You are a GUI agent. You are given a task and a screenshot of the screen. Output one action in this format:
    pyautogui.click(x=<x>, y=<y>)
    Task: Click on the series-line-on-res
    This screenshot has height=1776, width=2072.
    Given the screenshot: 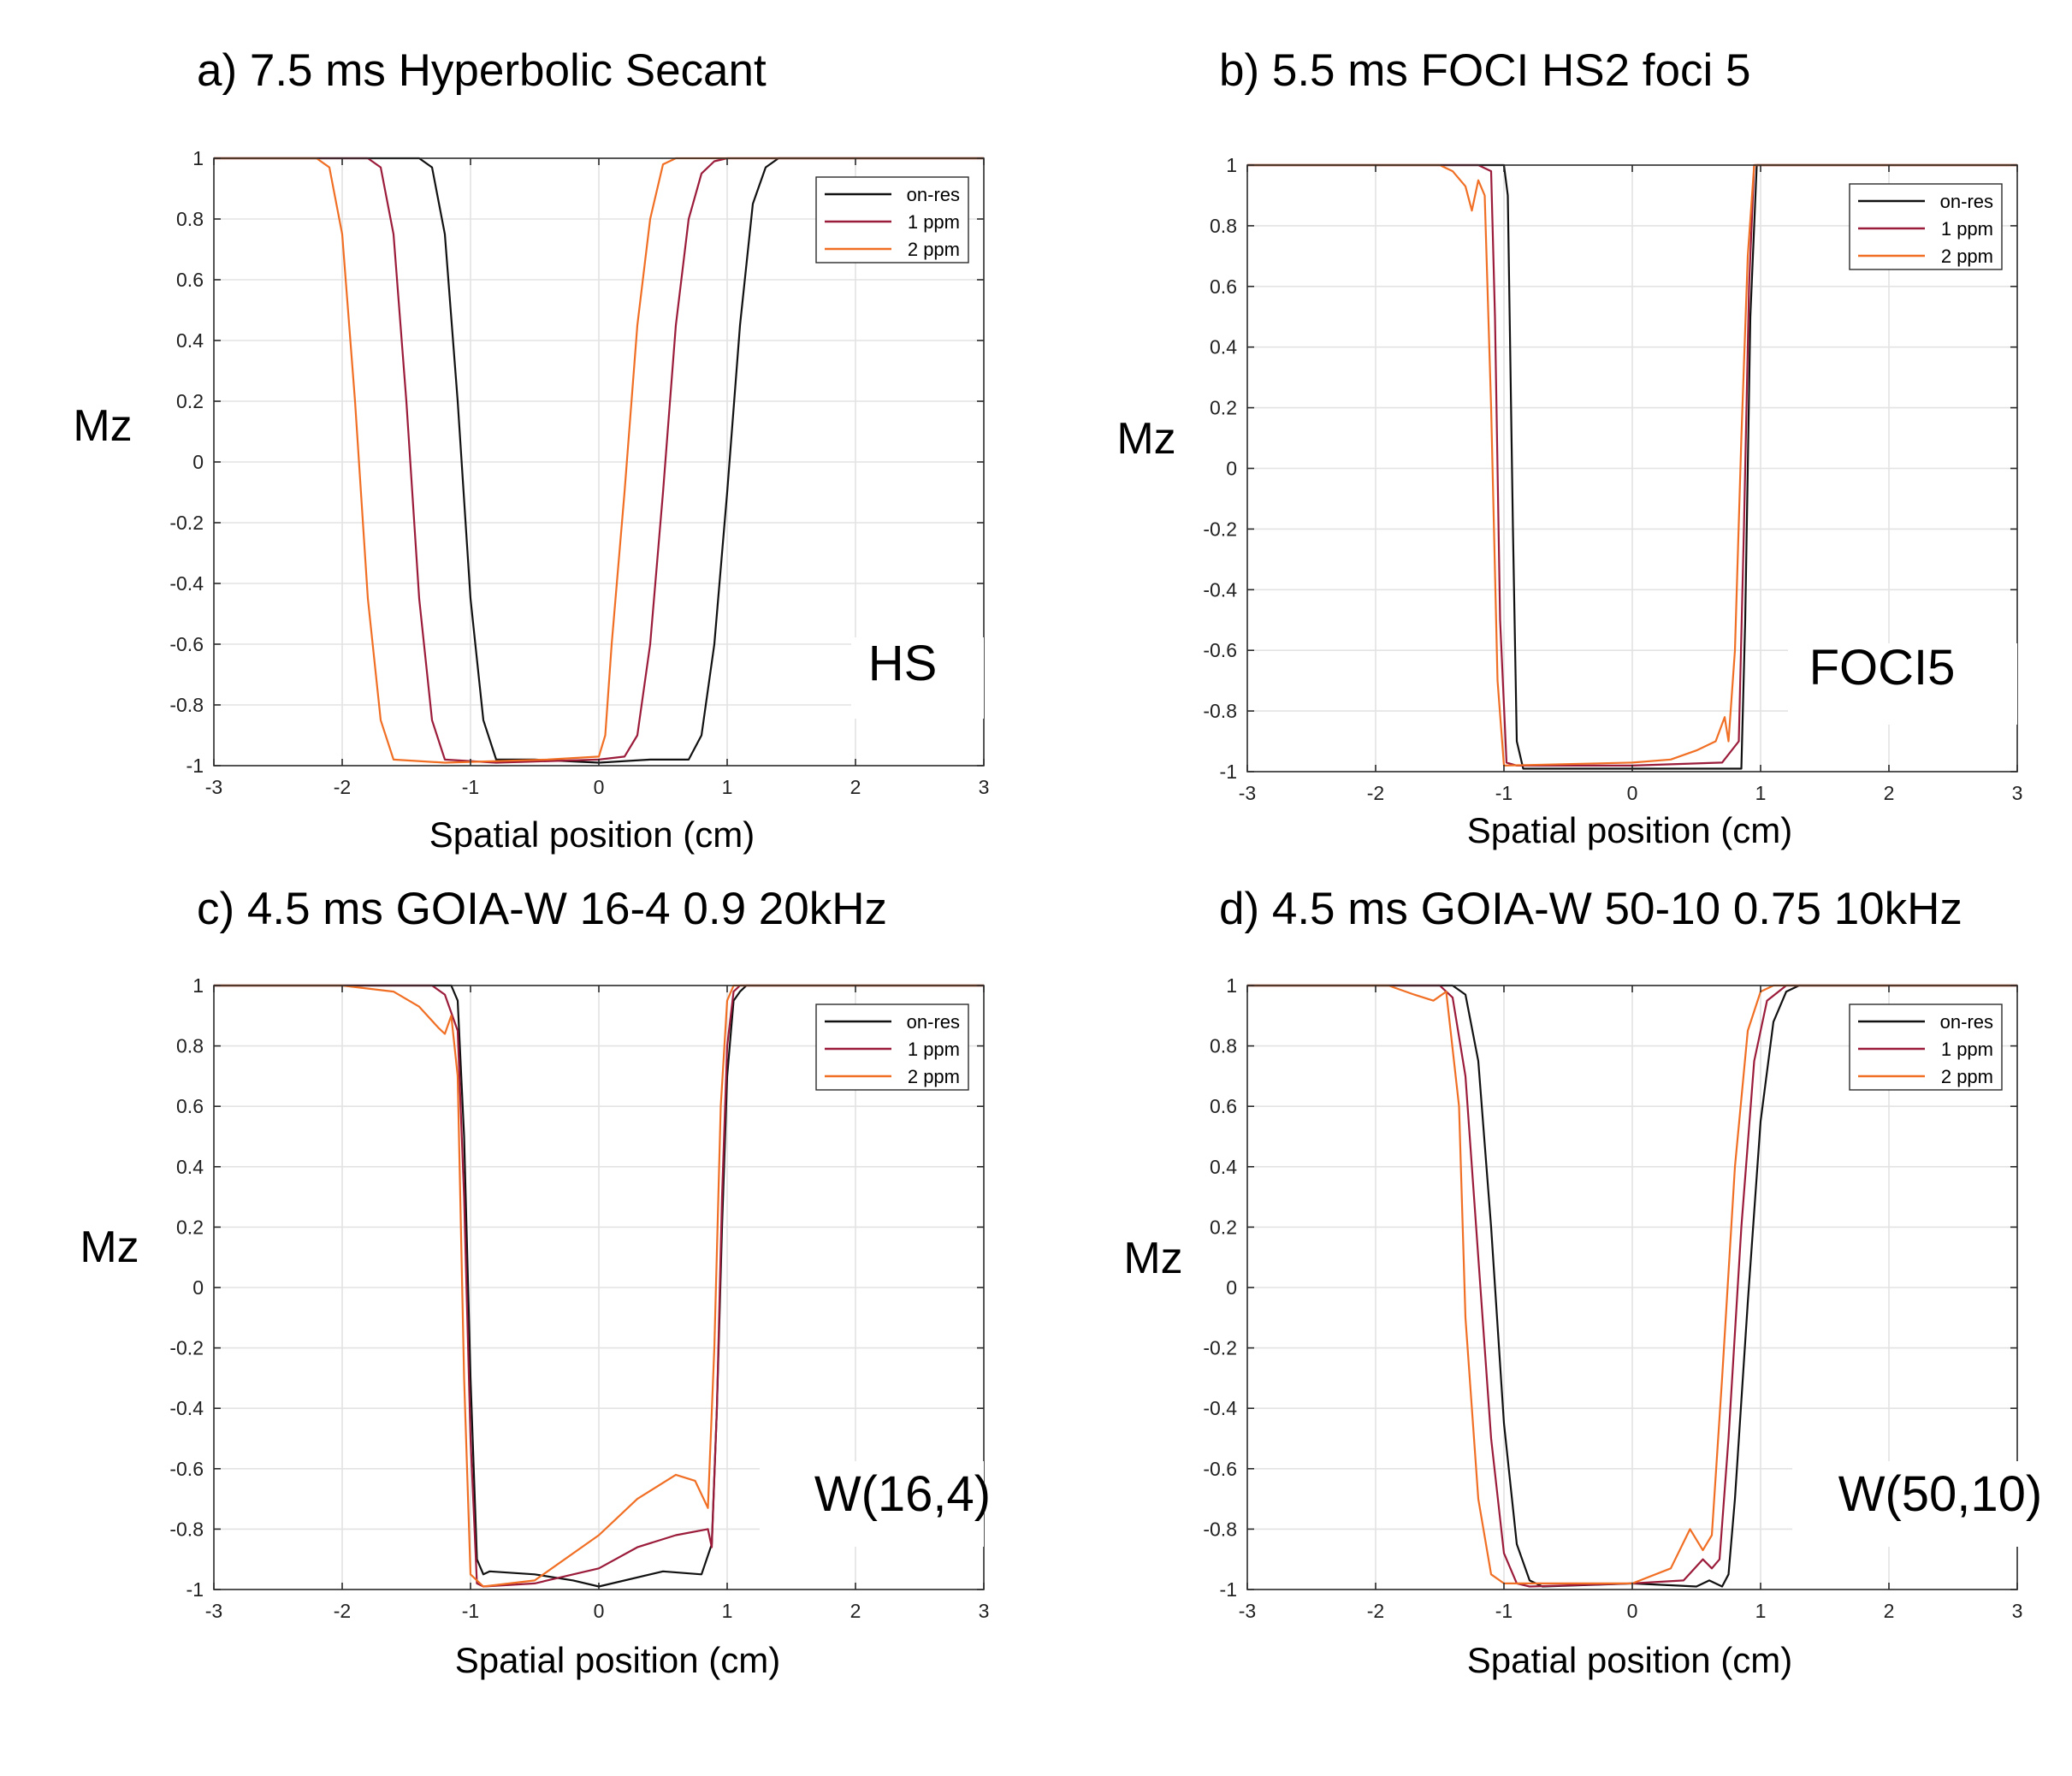 What is the action you would take?
    pyautogui.click(x=599, y=461)
    